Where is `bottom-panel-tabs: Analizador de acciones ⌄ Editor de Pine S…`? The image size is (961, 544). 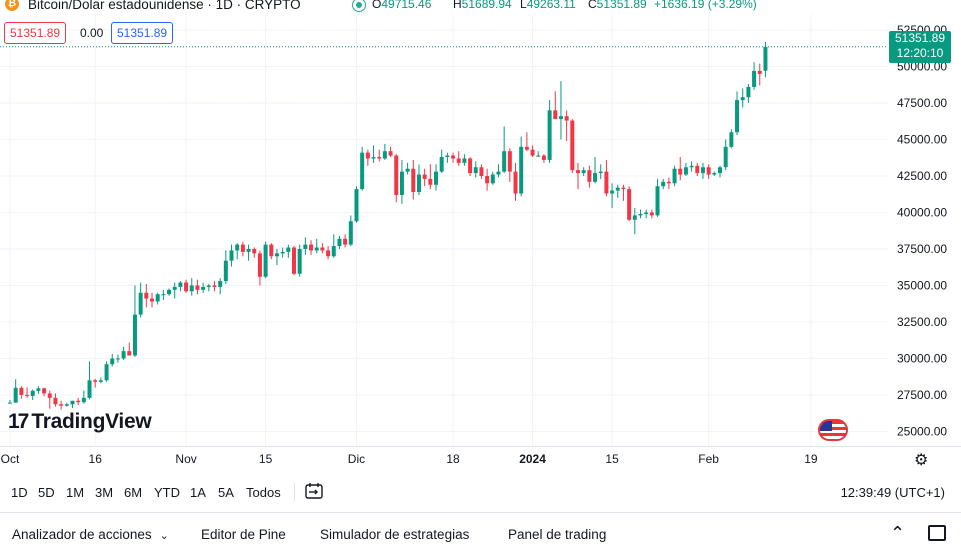
bottom-panel-tabs: Analizador de acciones ⌄ Editor de Pine S… is located at coordinates (480, 527).